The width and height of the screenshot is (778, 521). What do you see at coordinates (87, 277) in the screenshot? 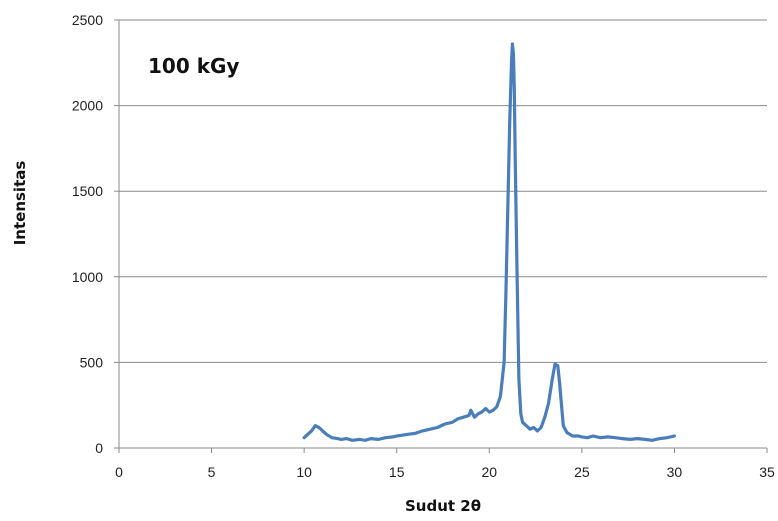
I see `y-tick-label: 1000` at bounding box center [87, 277].